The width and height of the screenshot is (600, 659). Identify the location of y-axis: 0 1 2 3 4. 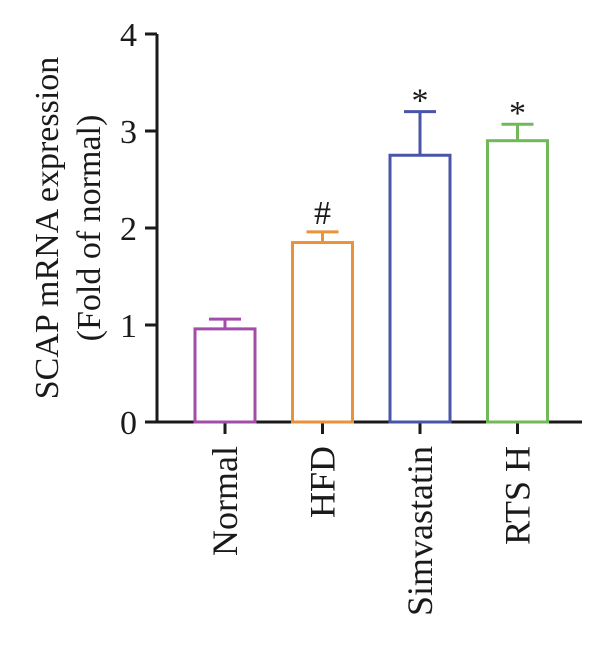
(139, 229).